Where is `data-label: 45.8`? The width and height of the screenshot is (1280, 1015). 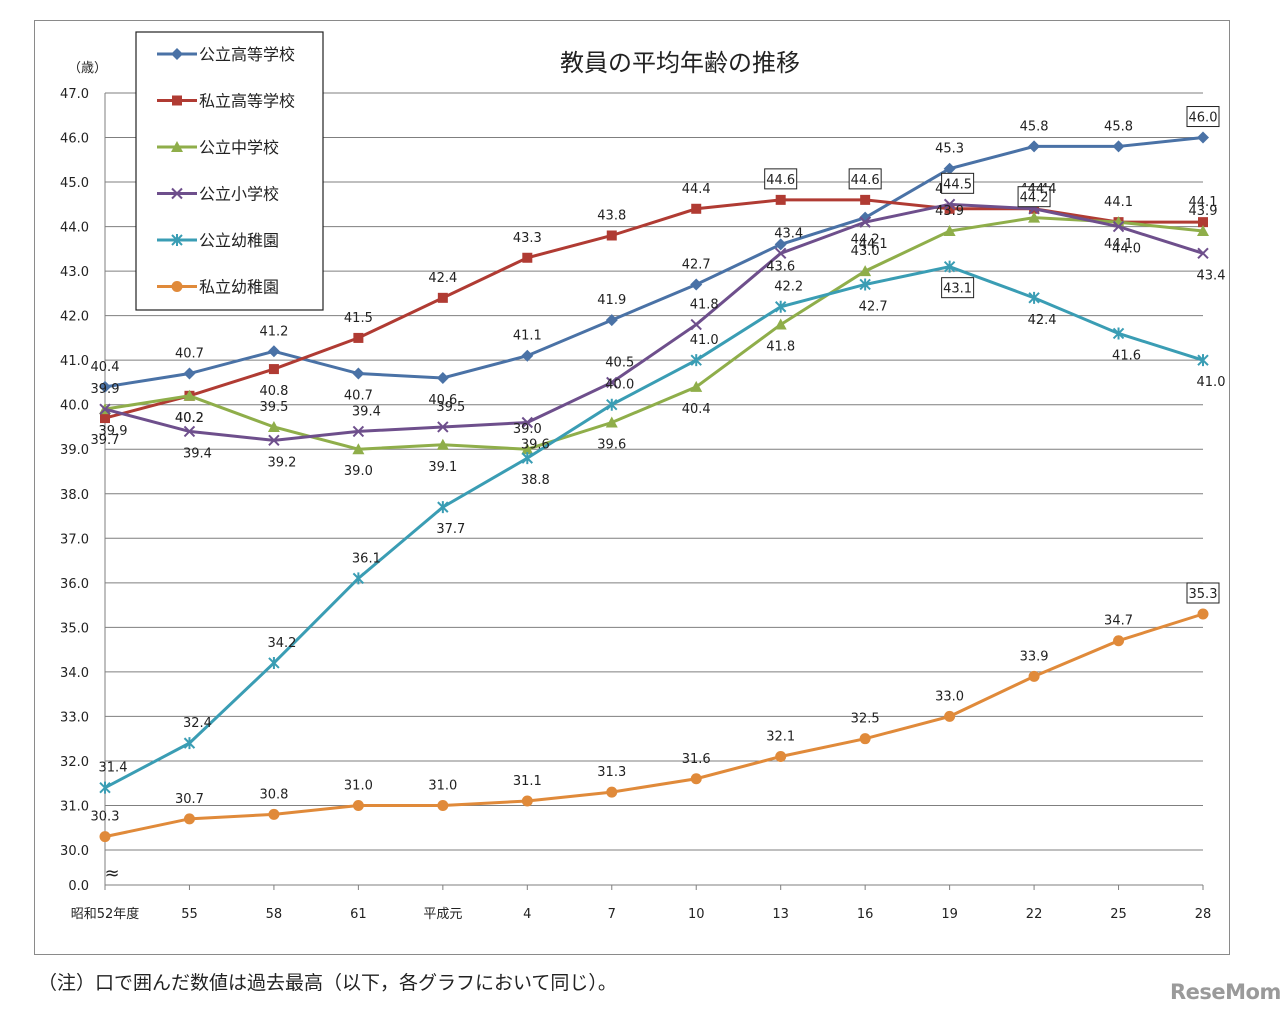 data-label: 45.8 is located at coordinates (1118, 126).